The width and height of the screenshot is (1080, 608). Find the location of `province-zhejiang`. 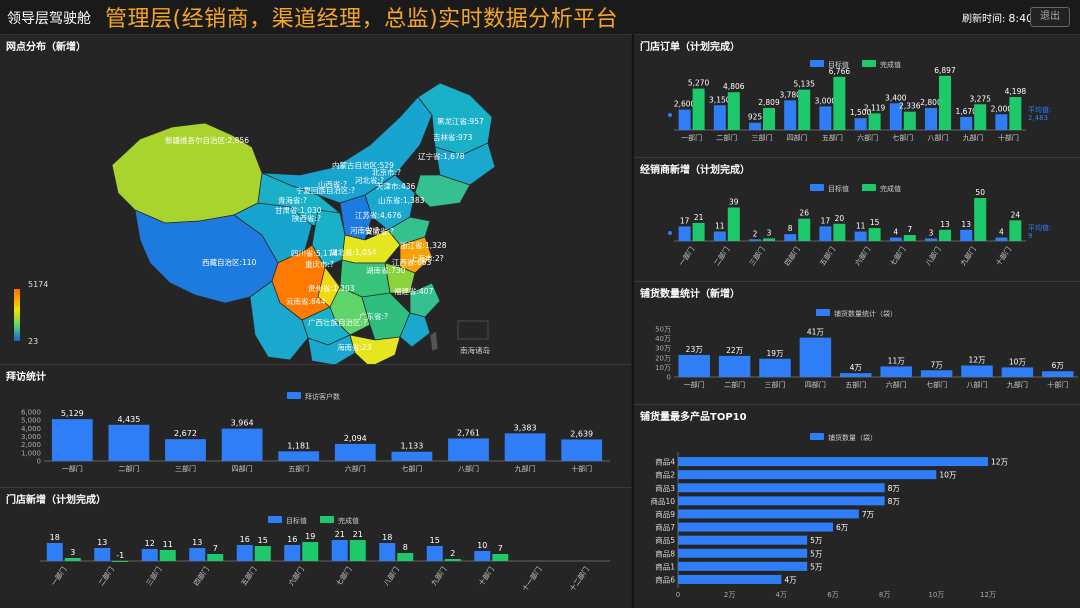

province-zhejiang is located at coordinates (425, 300).